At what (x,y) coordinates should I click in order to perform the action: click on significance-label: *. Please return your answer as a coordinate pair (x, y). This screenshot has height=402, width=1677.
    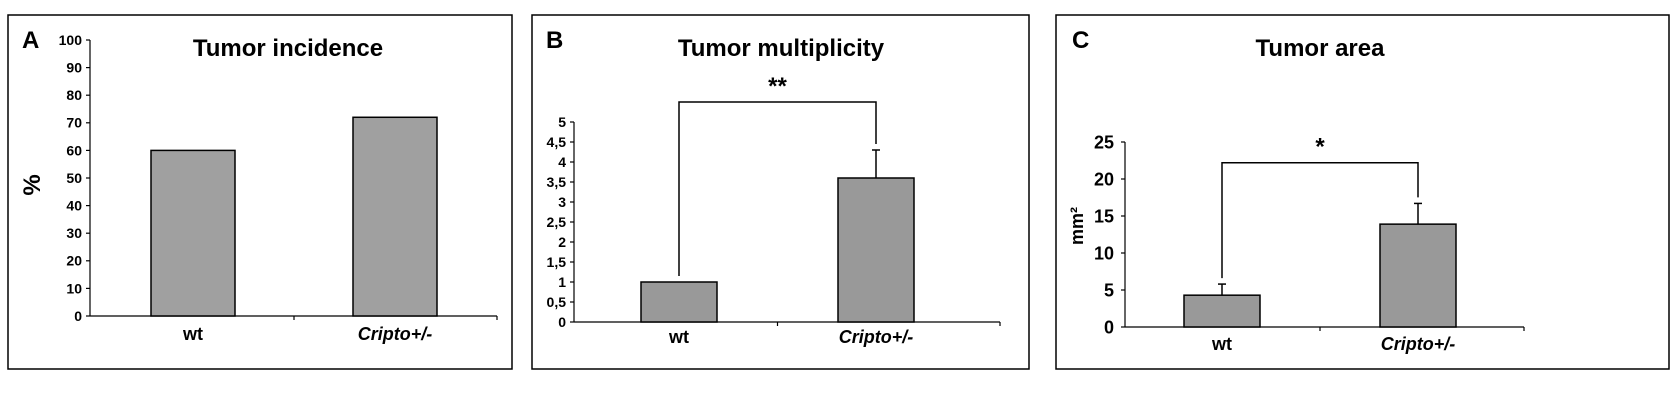
    Looking at the image, I should click on (1320, 147).